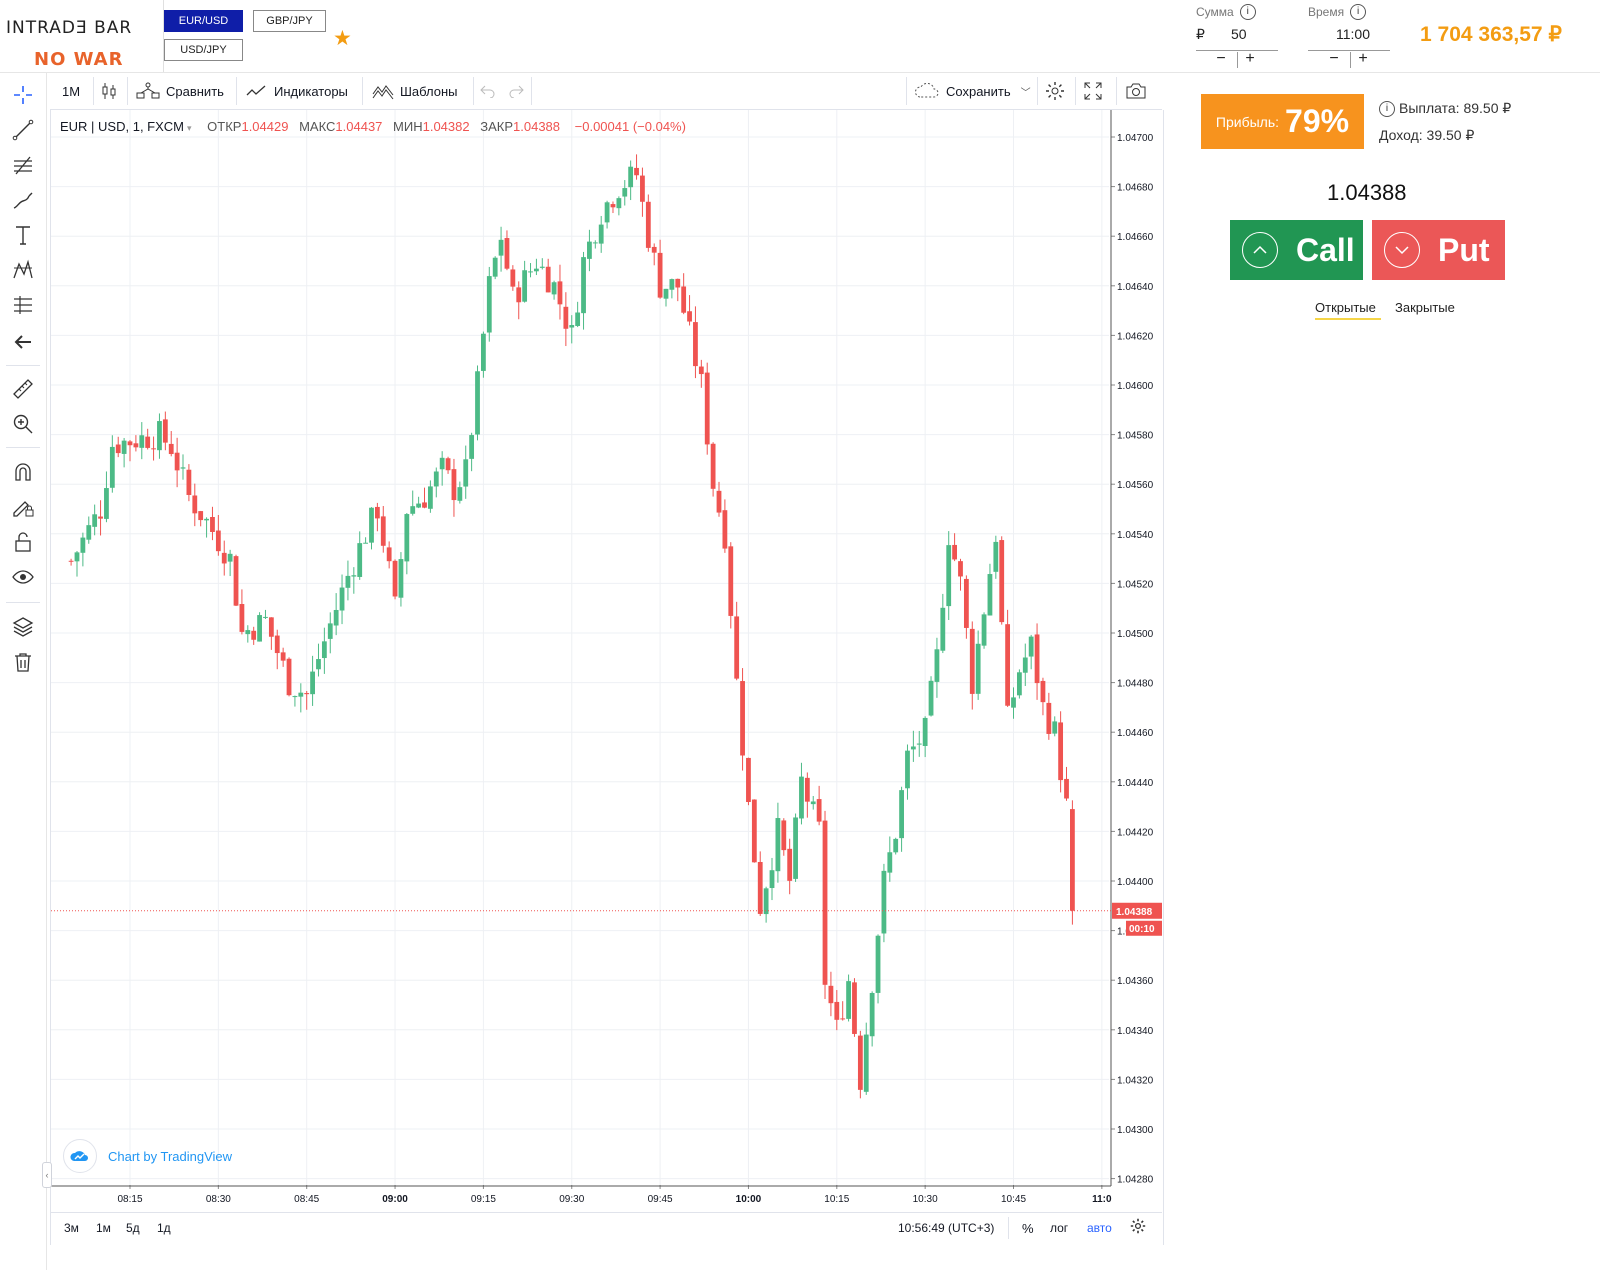  What do you see at coordinates (109, 91) in the screenshot?
I see `candles-icon` at bounding box center [109, 91].